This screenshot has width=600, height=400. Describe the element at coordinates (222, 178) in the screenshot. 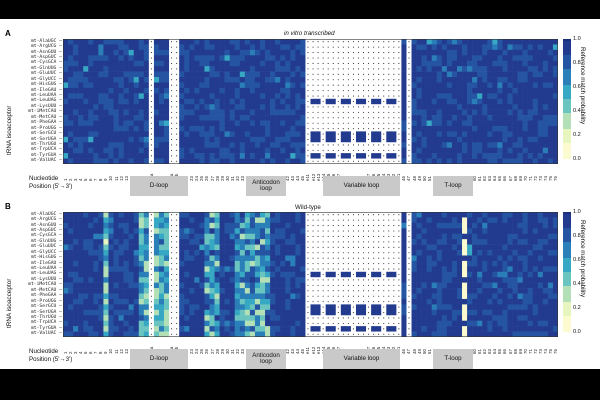

I see `column-label: 29` at that location.